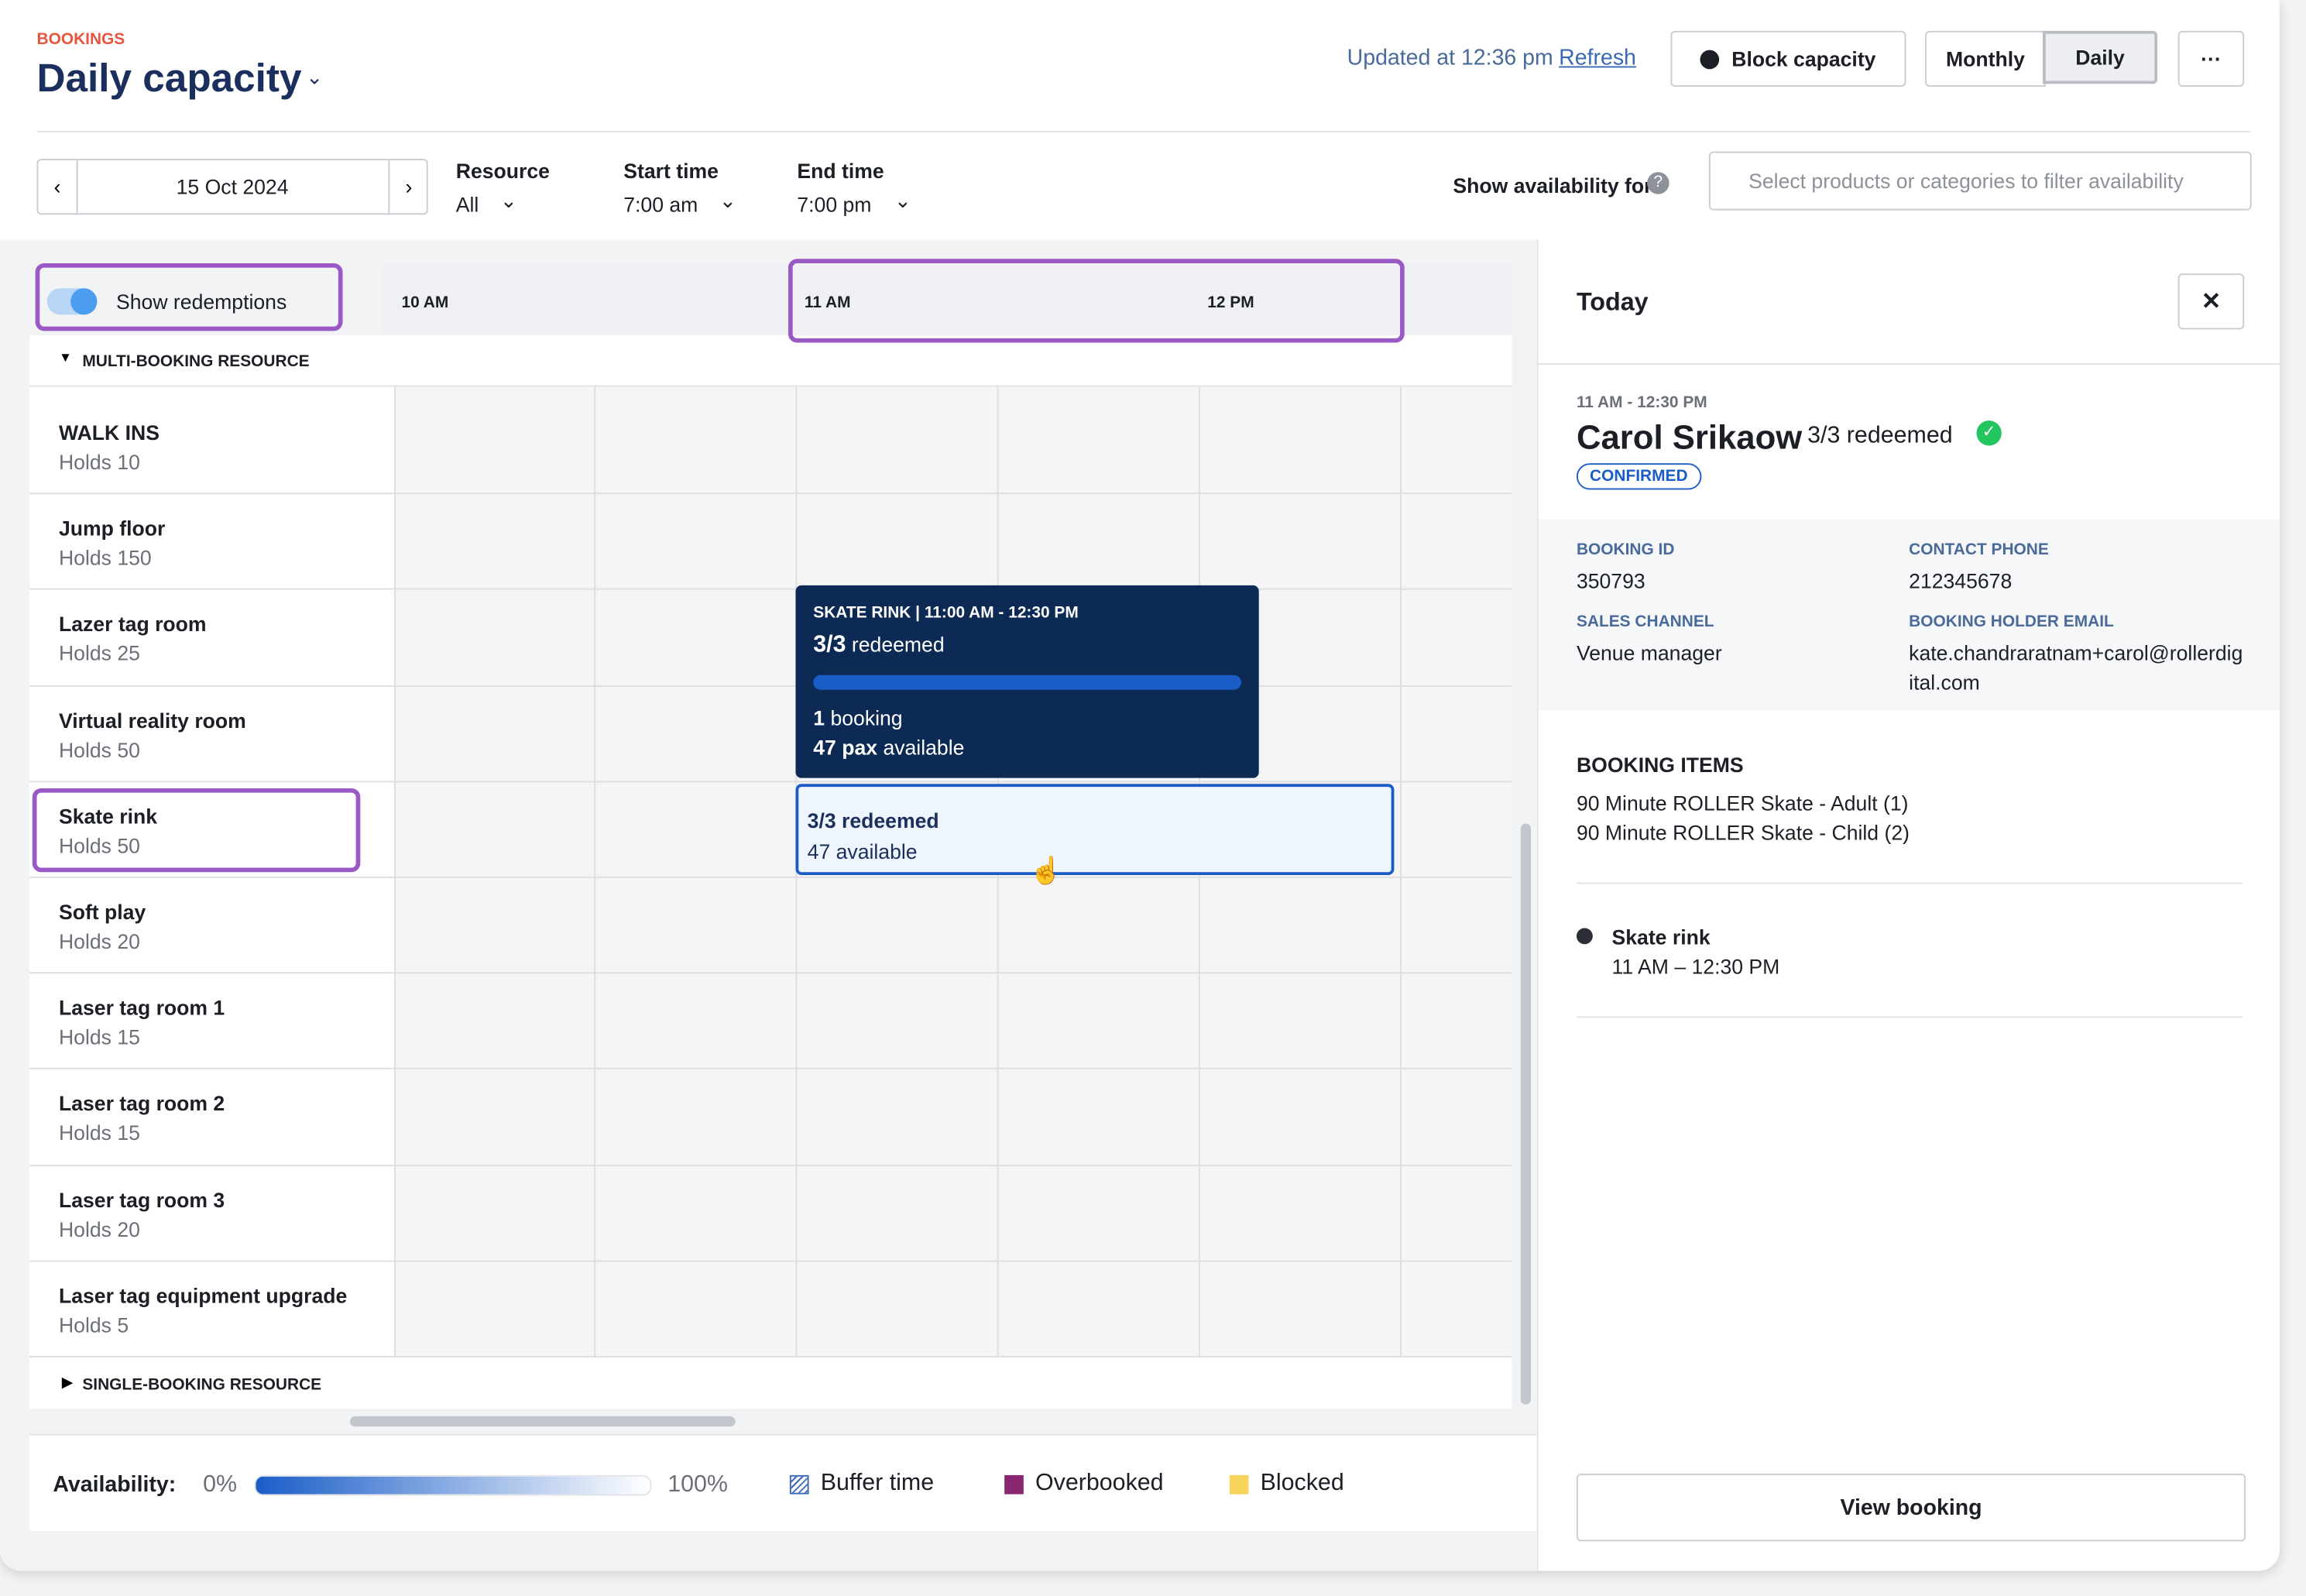  Describe the element at coordinates (109, 432) in the screenshot. I see `resource-name: WALK INS` at that location.